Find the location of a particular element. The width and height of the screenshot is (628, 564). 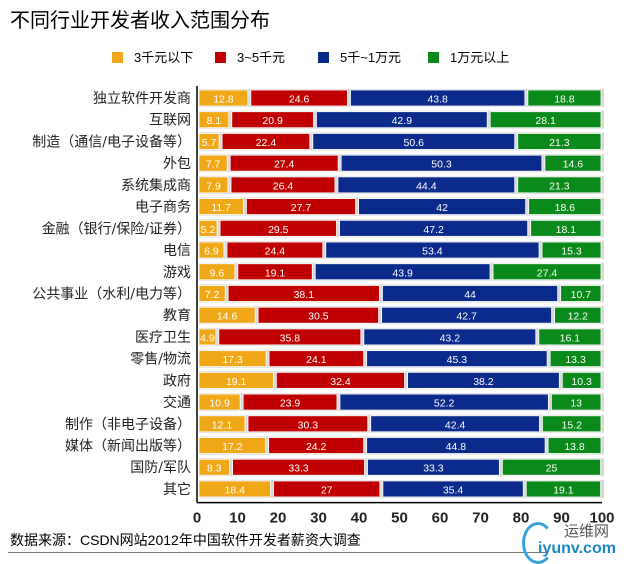

legend-label: 3千元以下 is located at coordinates (163, 57).